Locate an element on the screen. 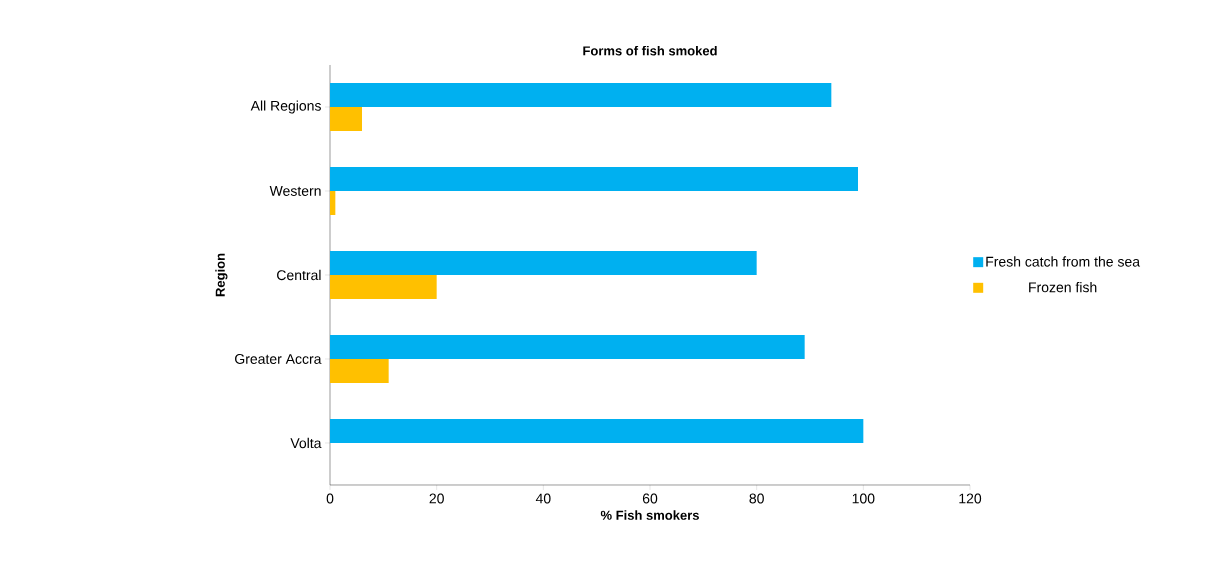  x-tick-label: 40 is located at coordinates (543, 498).